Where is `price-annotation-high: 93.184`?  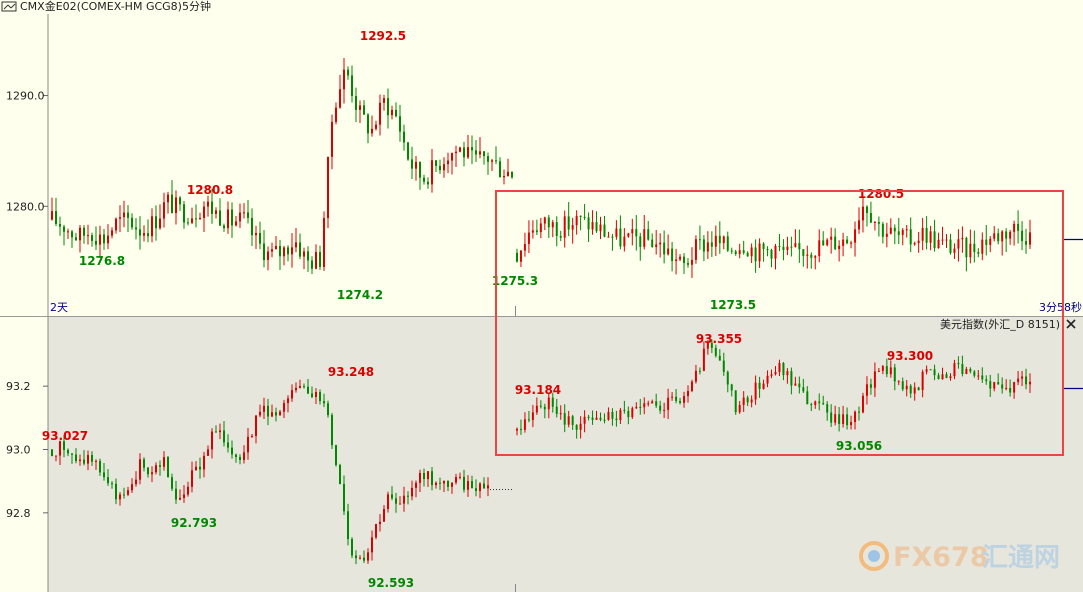 price-annotation-high: 93.184 is located at coordinates (538, 390).